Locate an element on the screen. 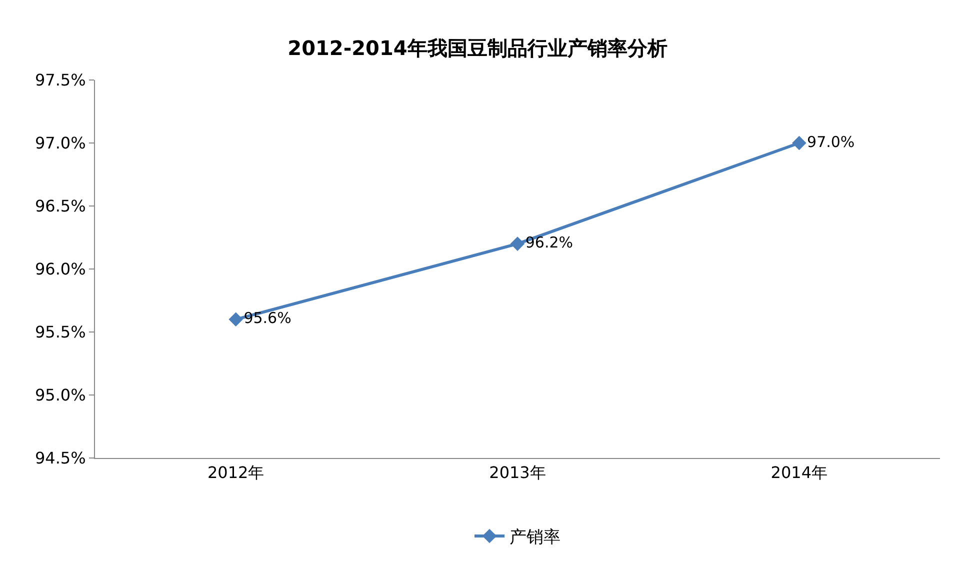 This screenshot has height=583, width=955. legend-label: 产销率 is located at coordinates (535, 538).